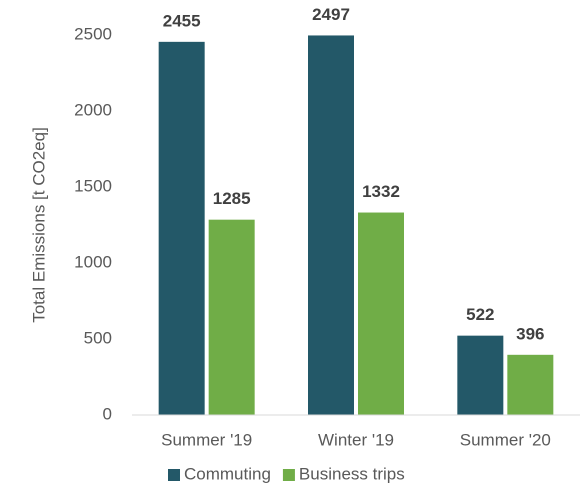 The height and width of the screenshot is (488, 581). I want to click on x-tick-label: Summer '19, so click(206, 439).